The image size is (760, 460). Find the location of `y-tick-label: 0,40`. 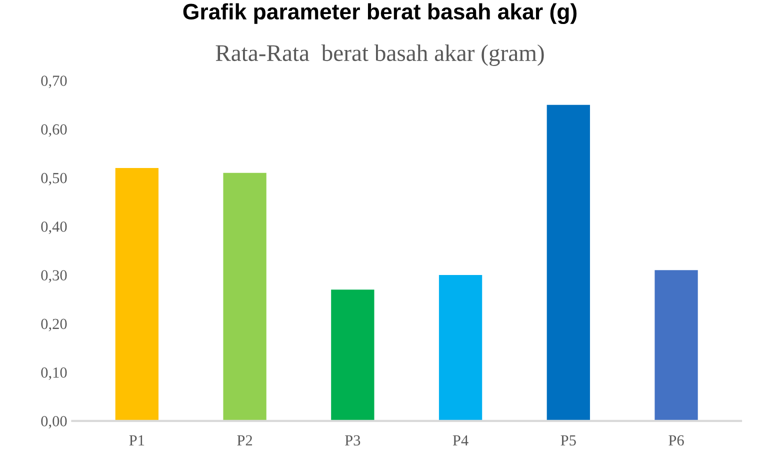

y-tick-label: 0,40 is located at coordinates (54, 228).